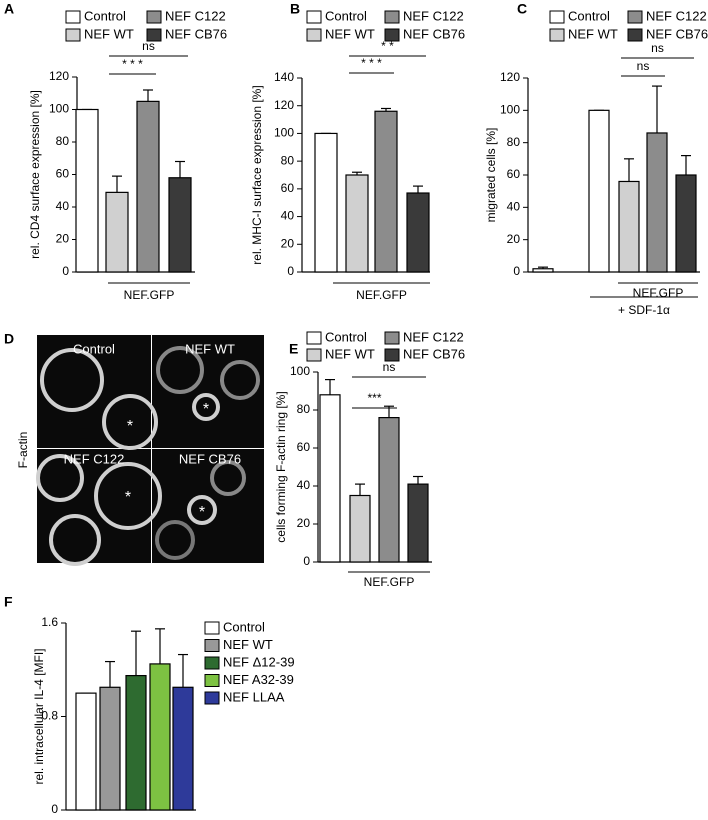 The height and width of the screenshot is (820, 708). Describe the element at coordinates (167, 461) in the screenshot. I see `asterisks: * * * *` at that location.